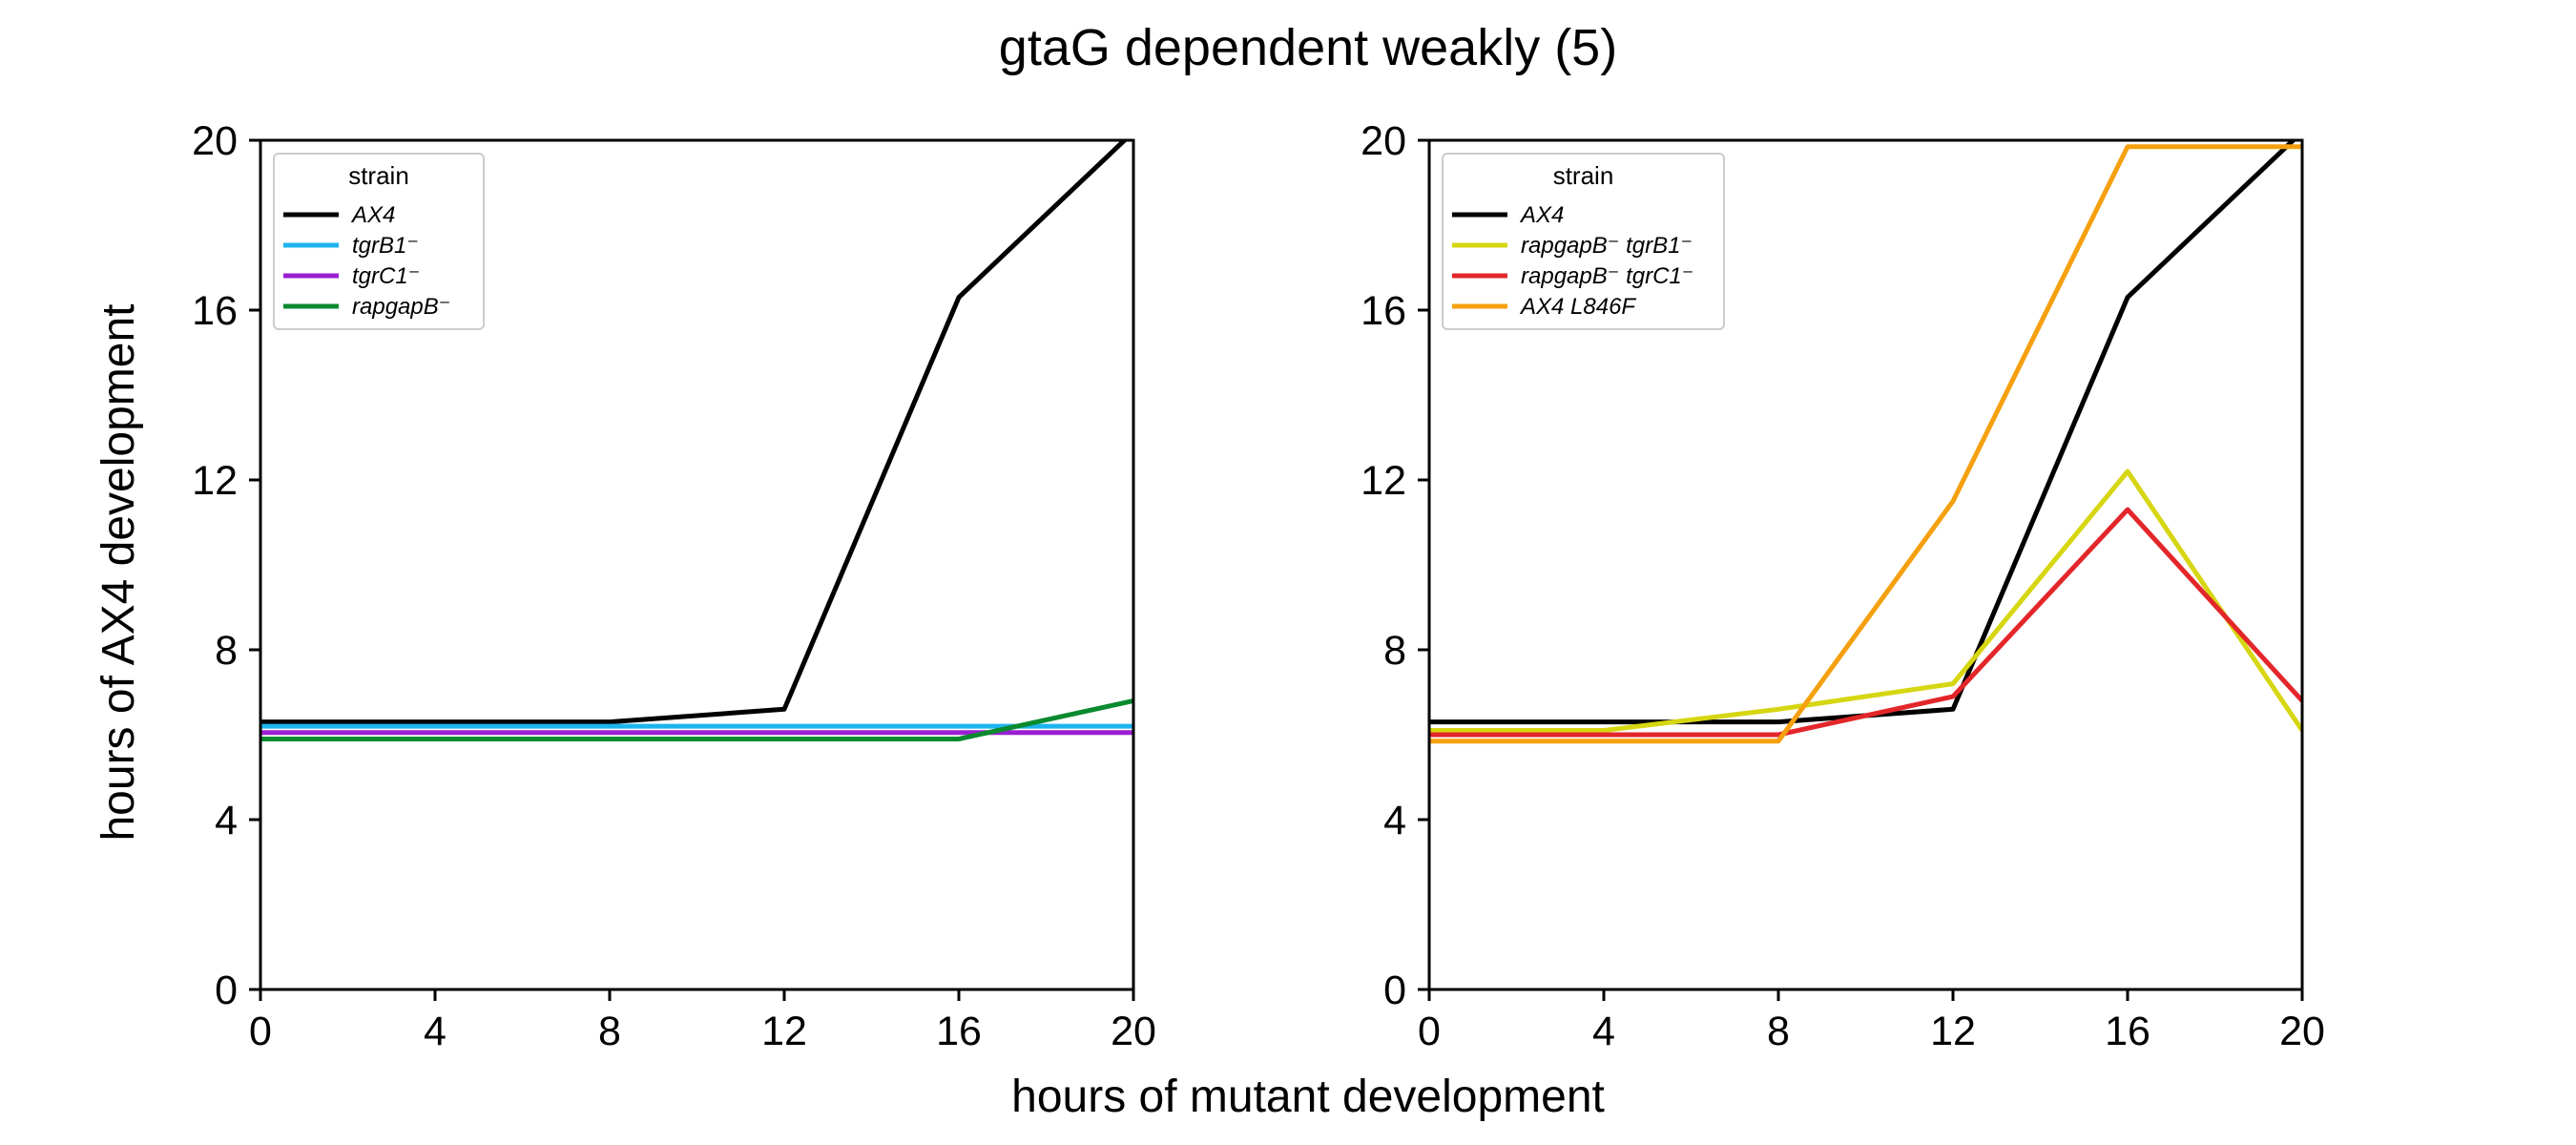 This screenshot has width=2576, height=1145. Describe the element at coordinates (1308, 1097) in the screenshot. I see `x-axis-label: hours of mutant development` at that location.